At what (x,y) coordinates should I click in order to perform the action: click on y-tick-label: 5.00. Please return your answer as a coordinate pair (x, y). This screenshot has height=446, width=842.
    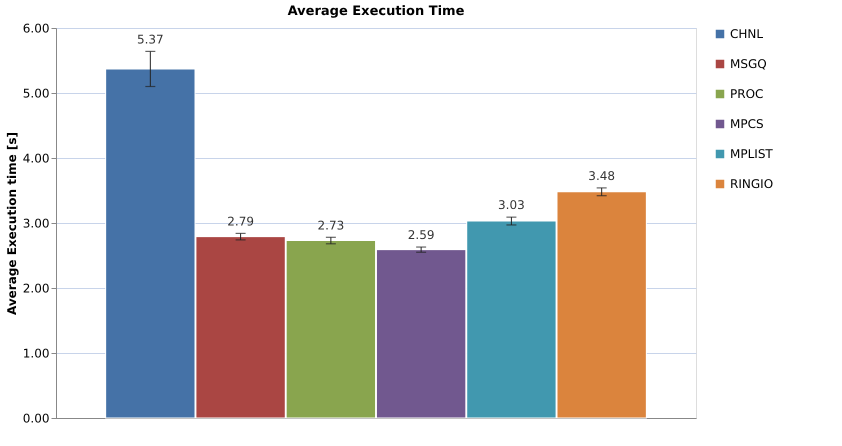
    Looking at the image, I should click on (36, 93).